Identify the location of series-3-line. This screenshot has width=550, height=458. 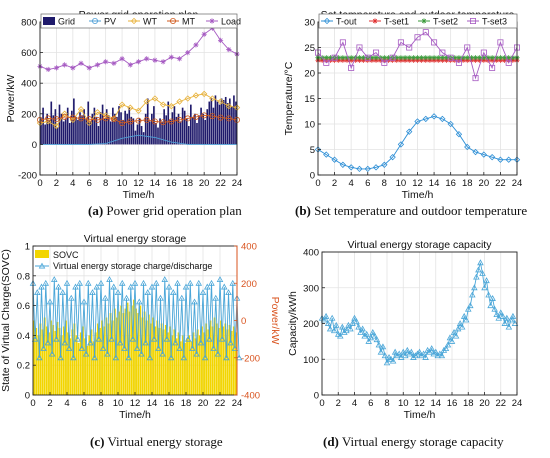
(417, 55).